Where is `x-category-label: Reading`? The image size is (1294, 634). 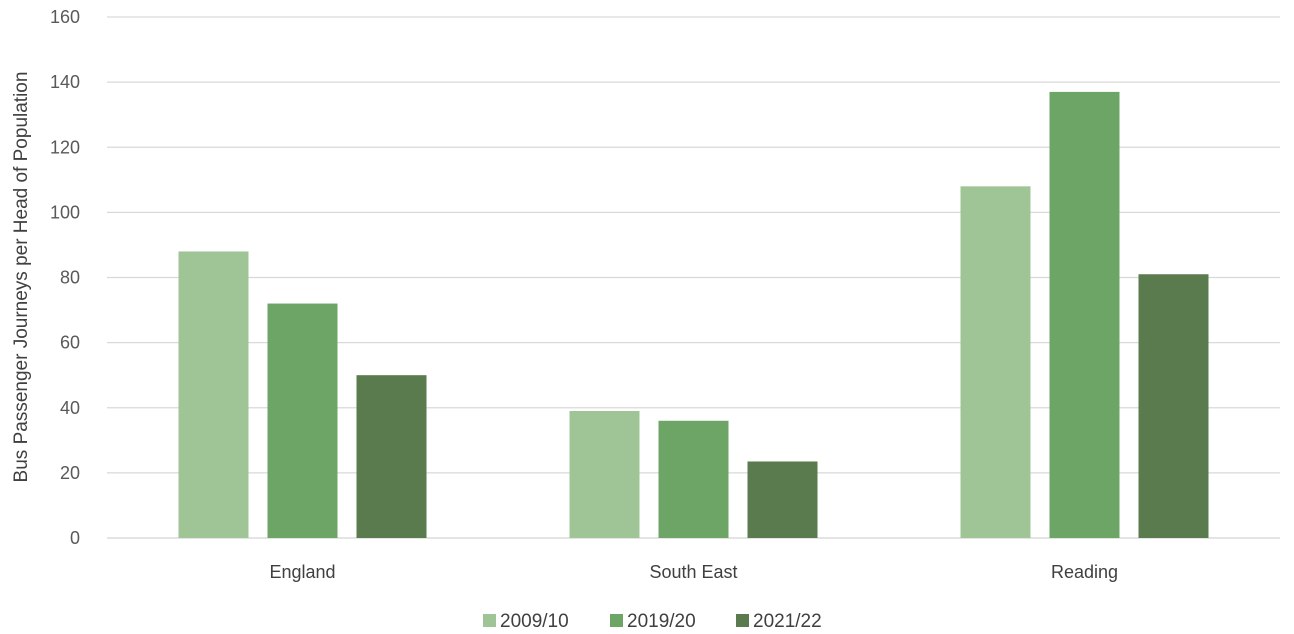 x-category-label: Reading is located at coordinates (1084, 572).